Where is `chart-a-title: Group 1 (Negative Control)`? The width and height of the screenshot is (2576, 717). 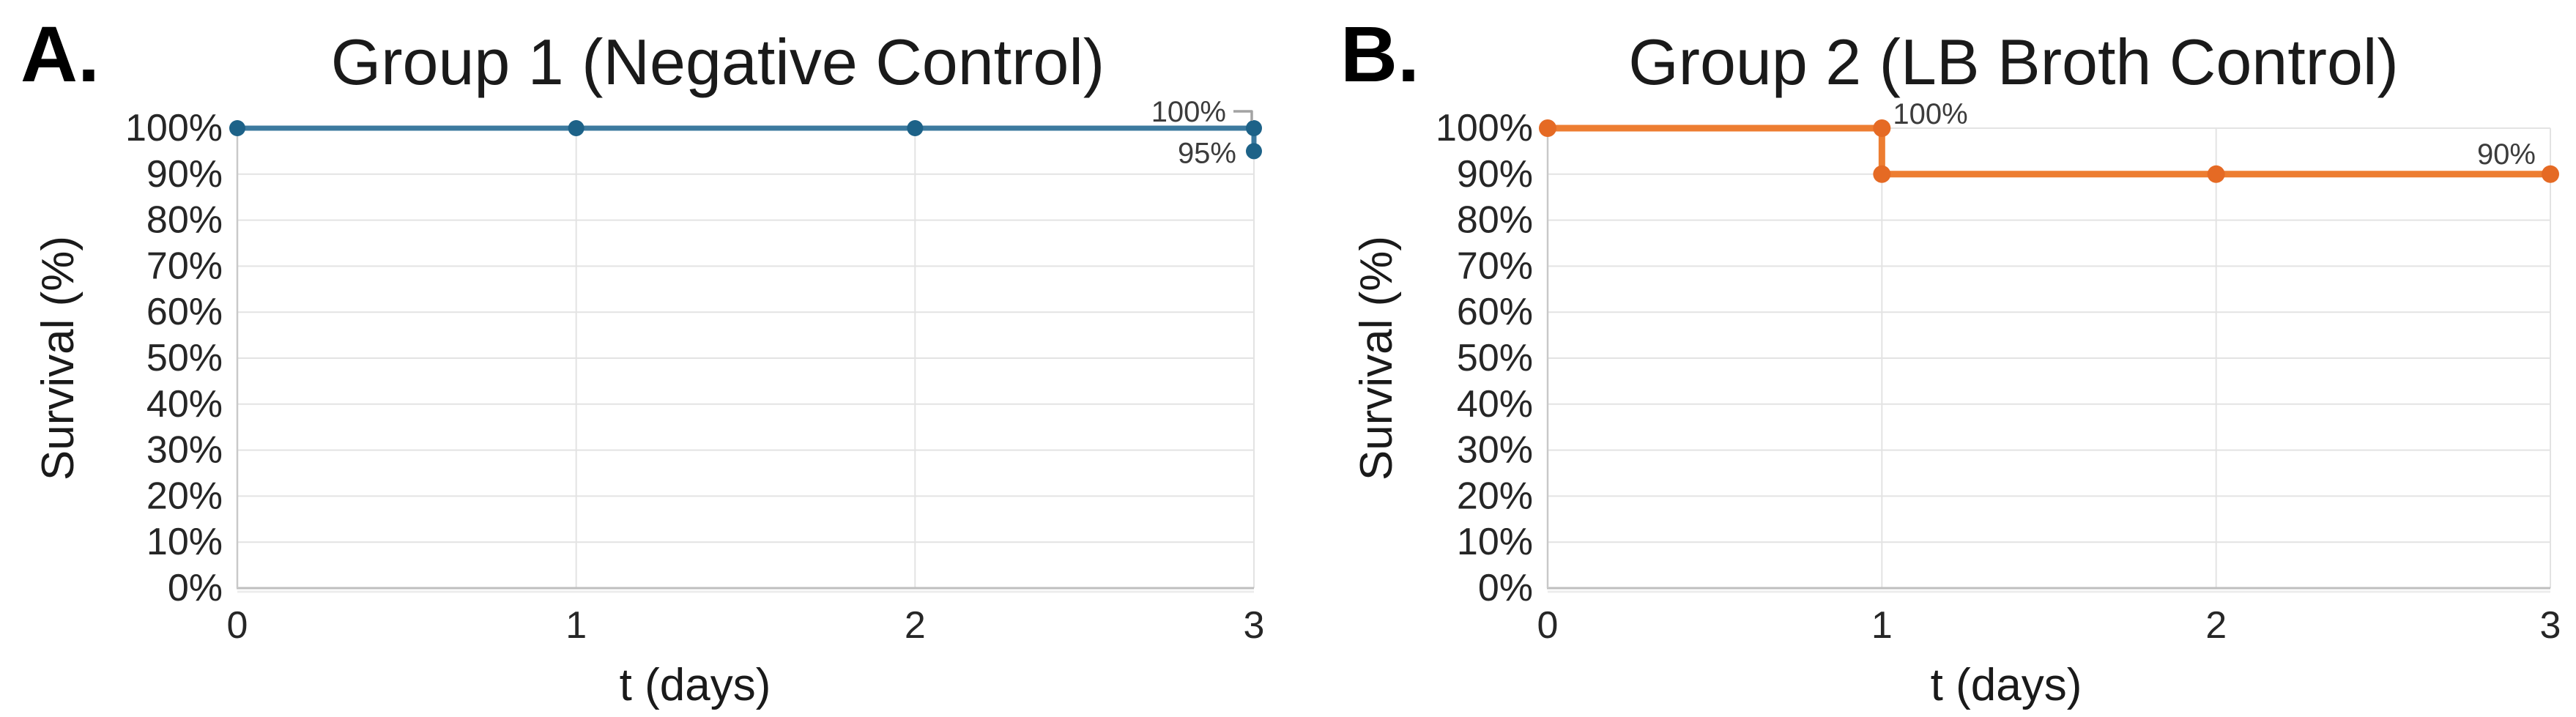
chart-a-title: Group 1 (Negative Control) is located at coordinates (718, 62).